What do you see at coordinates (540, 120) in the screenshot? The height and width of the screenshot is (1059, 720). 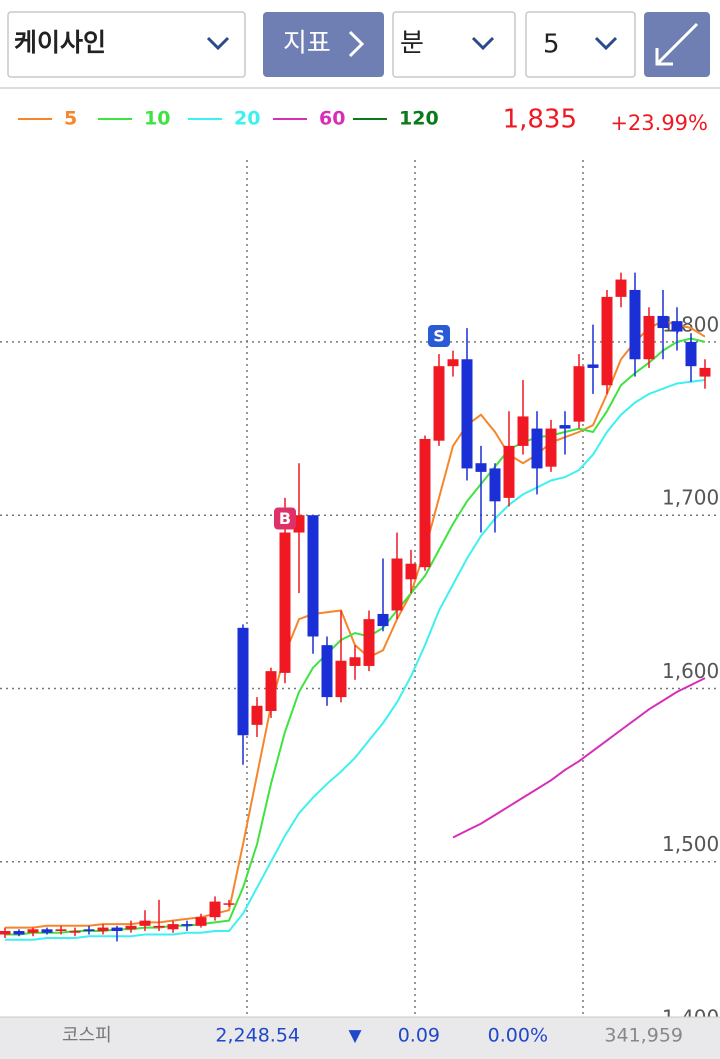 I see `current-price: 1,835` at bounding box center [540, 120].